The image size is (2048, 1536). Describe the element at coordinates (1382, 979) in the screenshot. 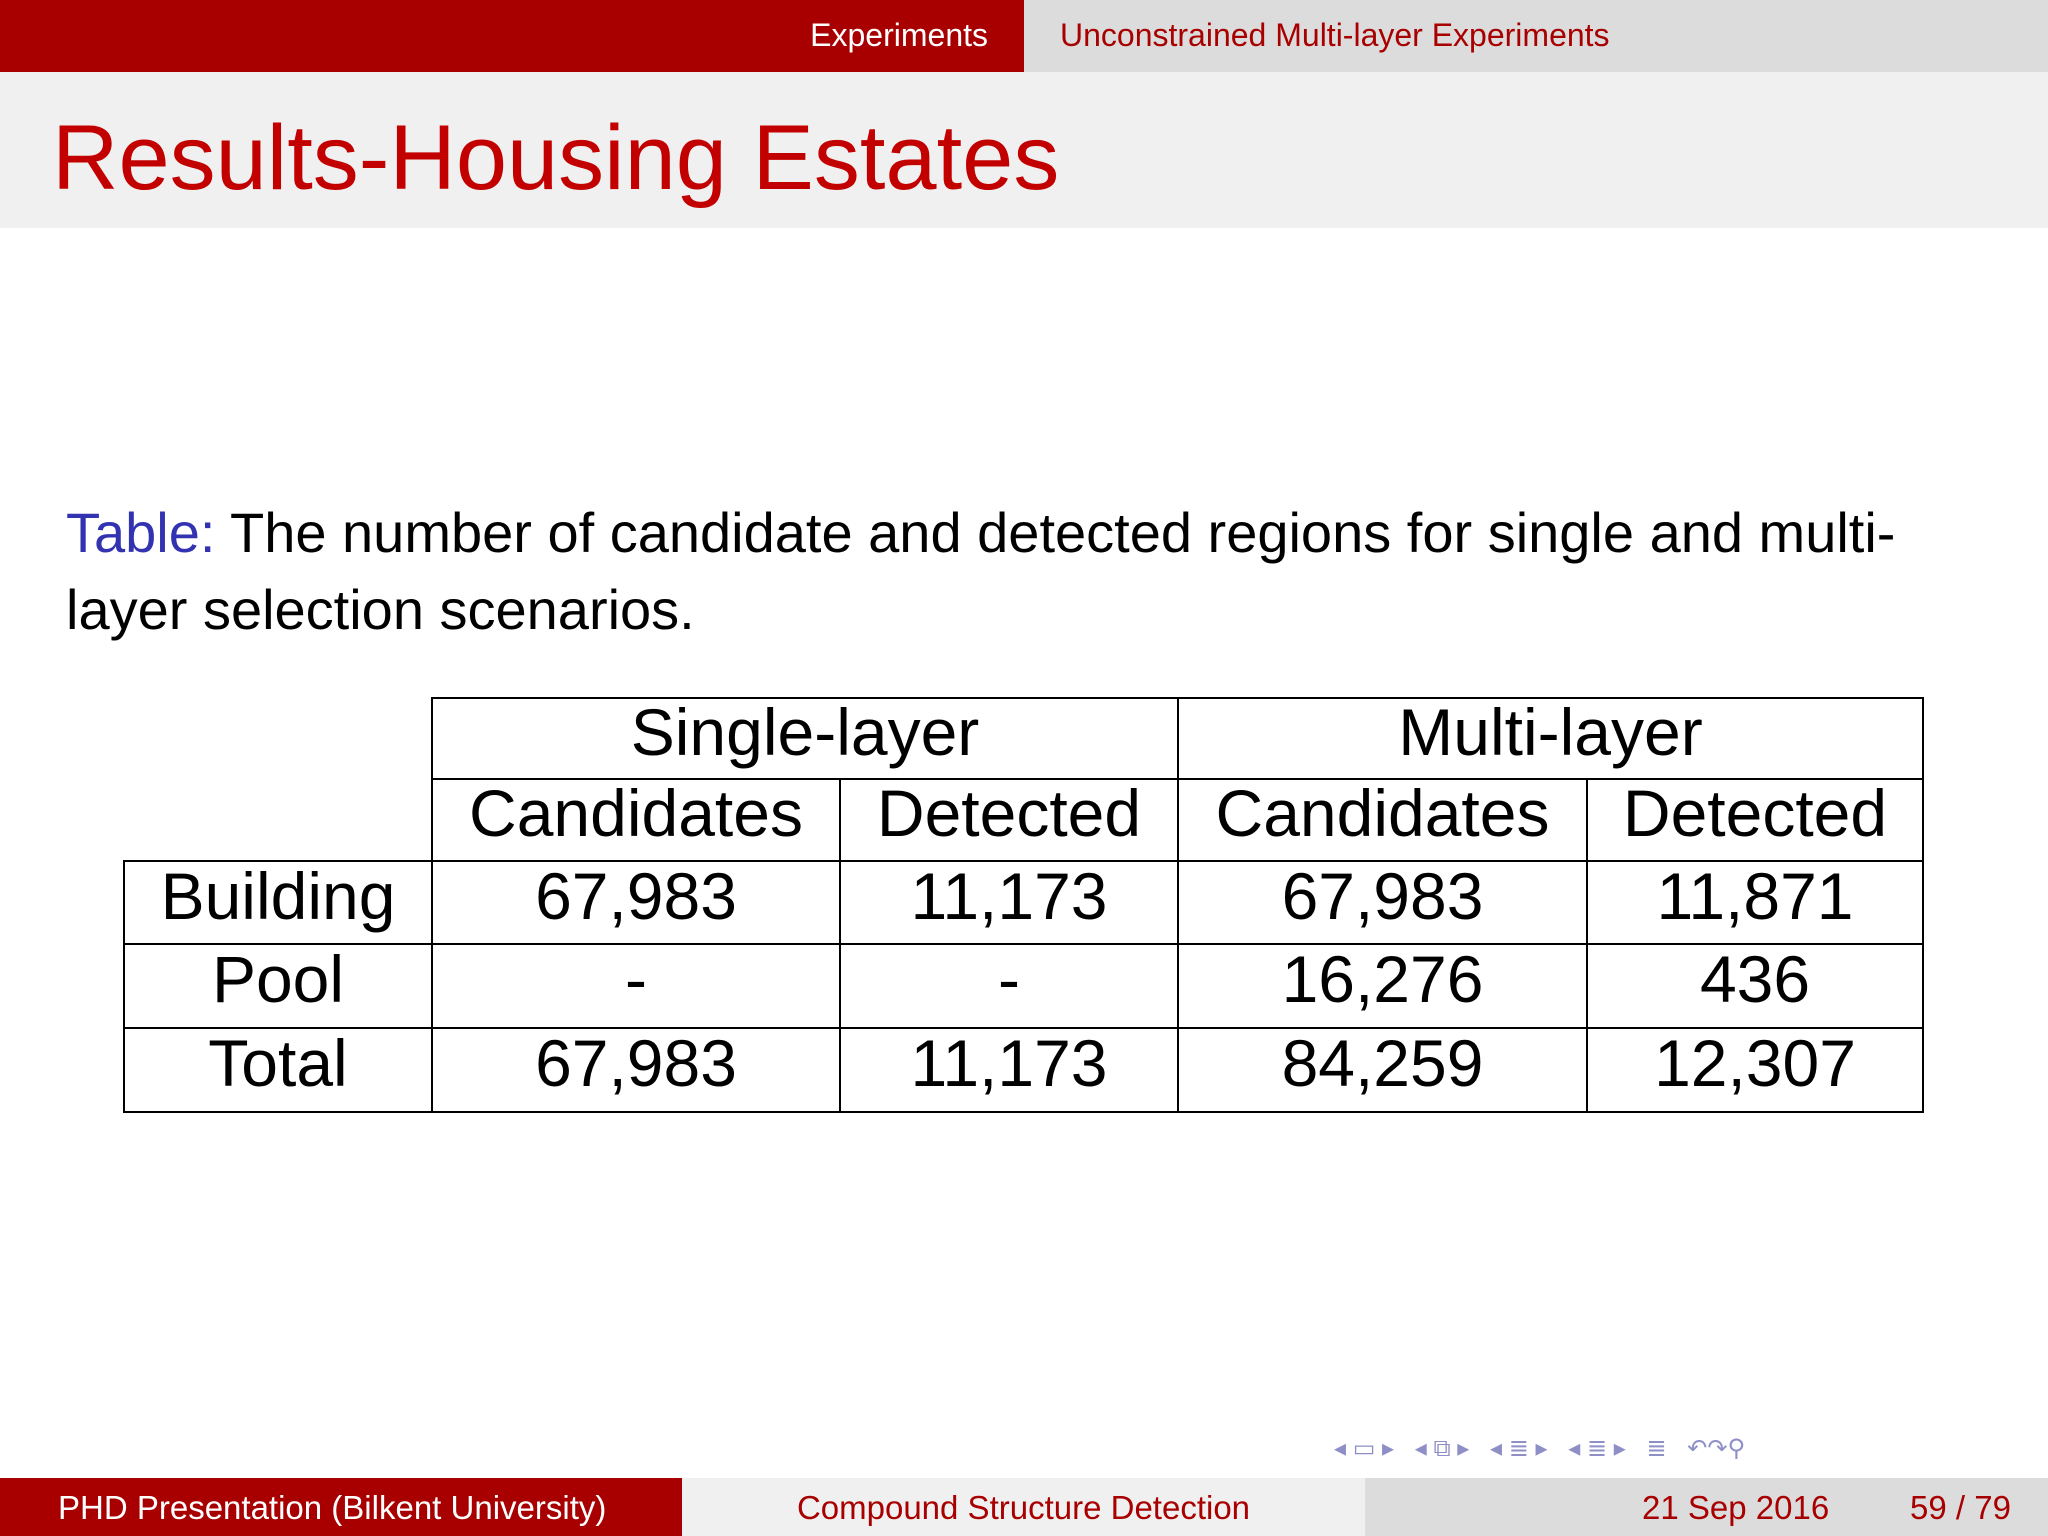

I see `table-cell: 16,276` at that location.